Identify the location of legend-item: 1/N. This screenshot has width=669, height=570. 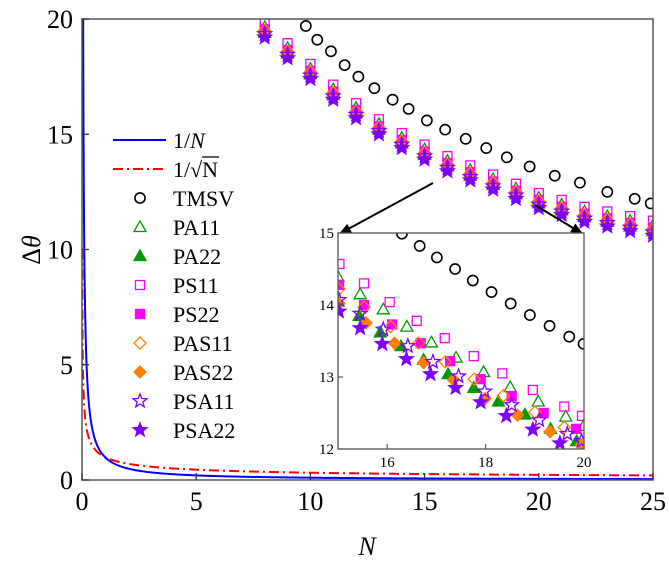
(159, 140).